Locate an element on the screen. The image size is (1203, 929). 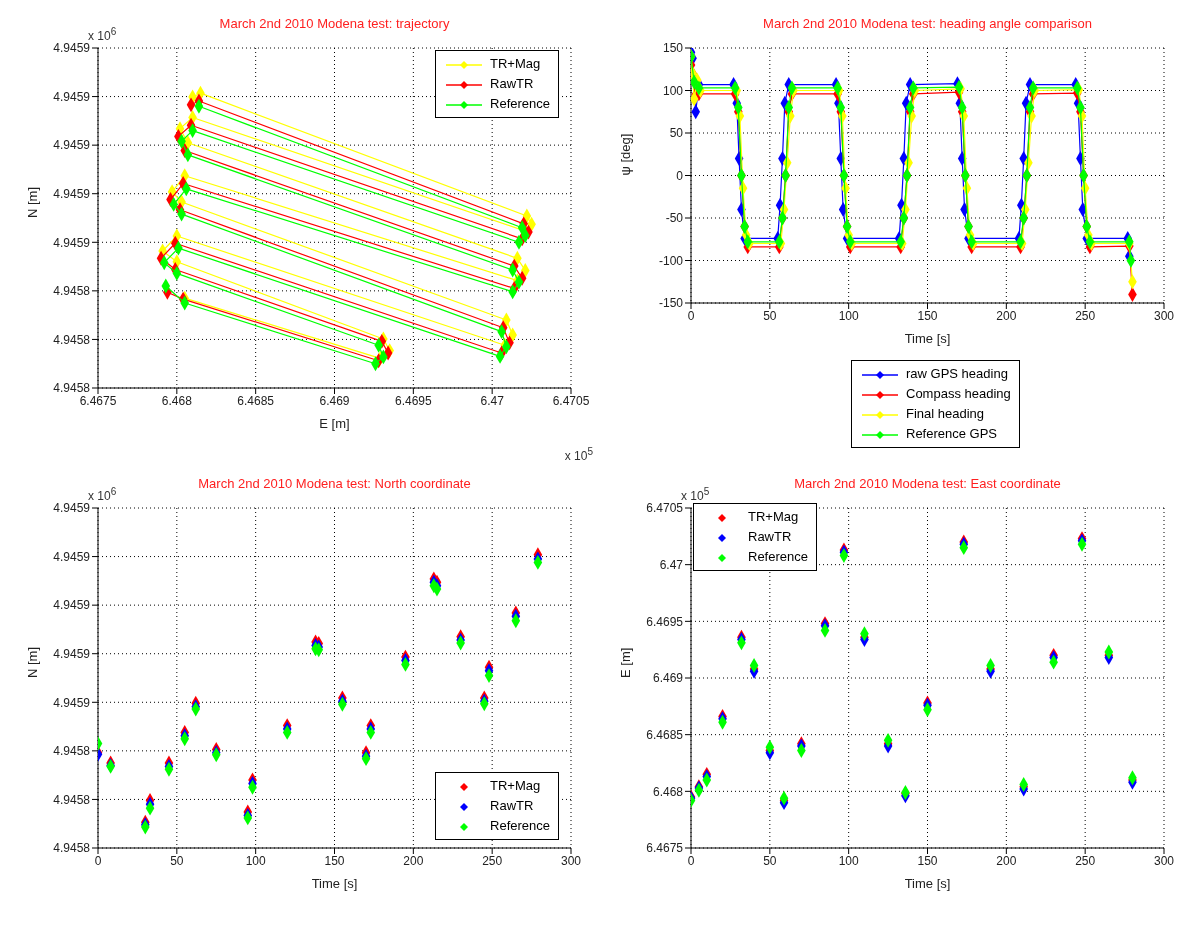
chart-title: March 2nd 2010 Modena test: East coordinate is located at coordinates (927, 483).